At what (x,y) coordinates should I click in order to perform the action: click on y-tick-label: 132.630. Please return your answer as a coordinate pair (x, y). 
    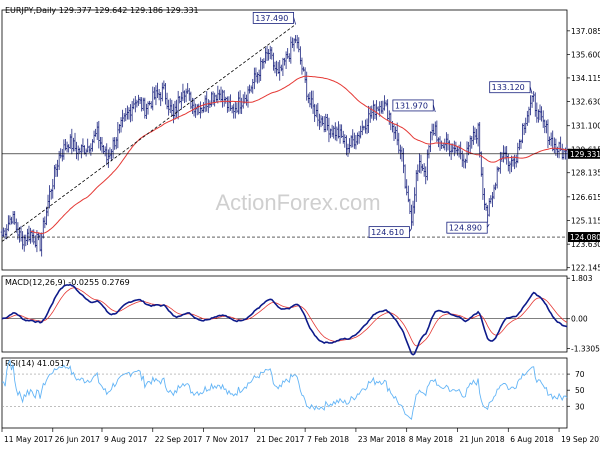
    Looking at the image, I should click on (585, 101).